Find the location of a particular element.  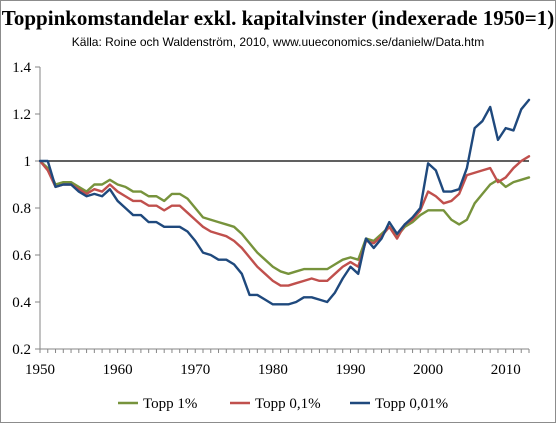

y-tick-label: 1.4 is located at coordinates (21, 68).